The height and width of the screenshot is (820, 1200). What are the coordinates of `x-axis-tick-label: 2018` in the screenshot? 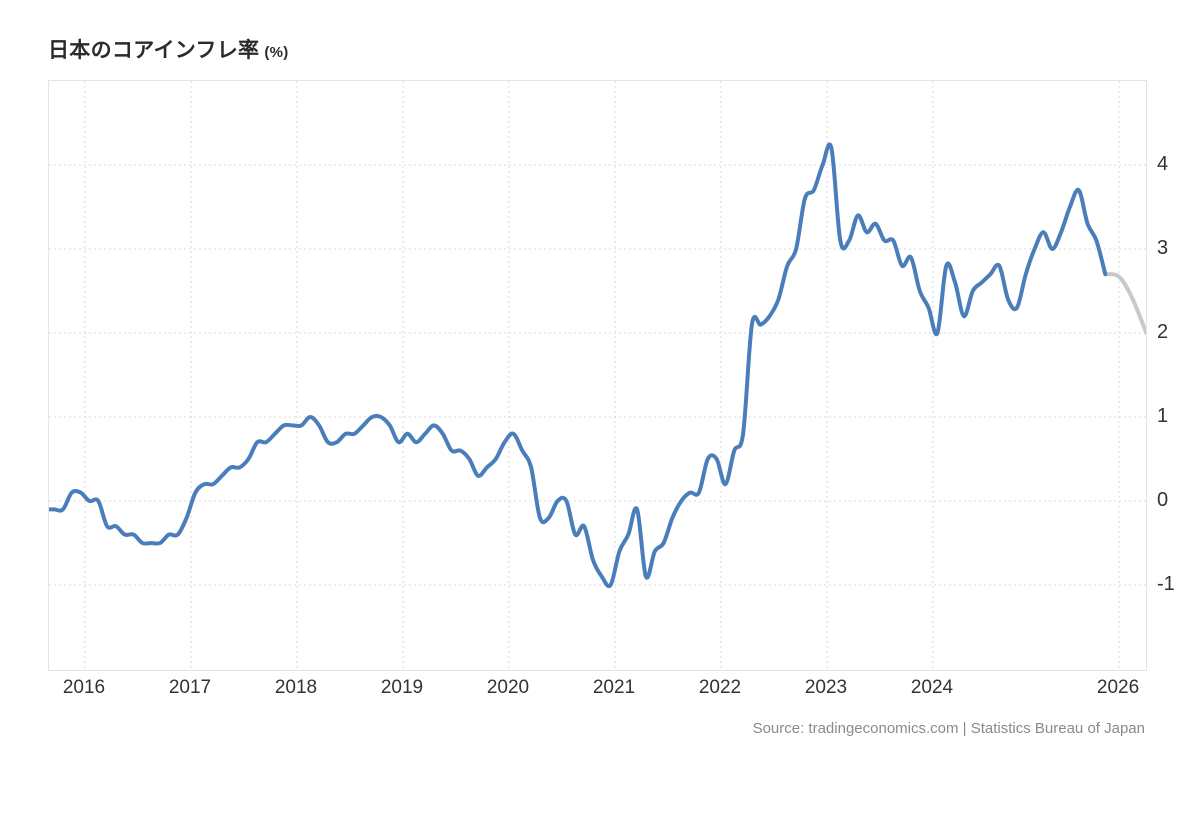 It's located at (296, 687).